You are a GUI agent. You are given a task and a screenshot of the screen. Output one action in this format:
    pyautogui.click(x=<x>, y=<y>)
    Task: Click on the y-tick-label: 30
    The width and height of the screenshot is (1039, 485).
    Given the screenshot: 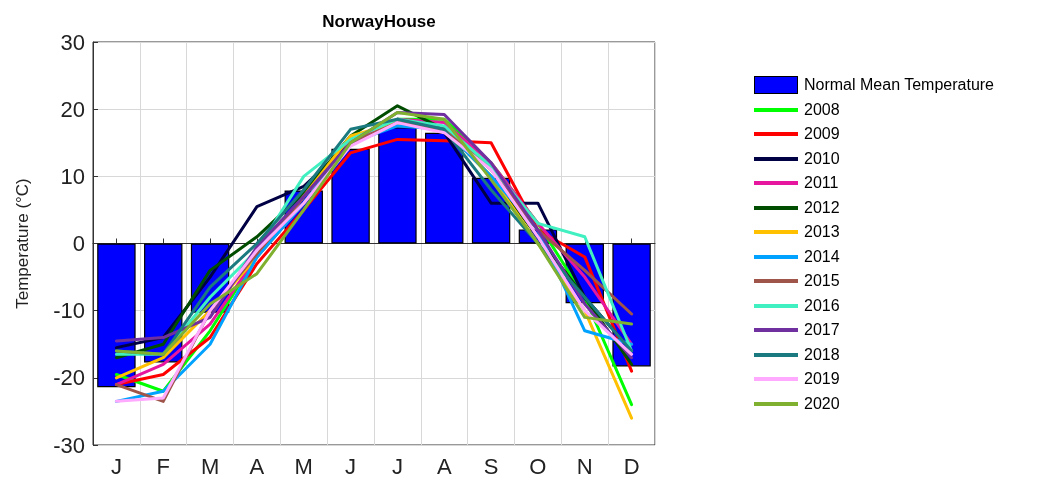 What is the action you would take?
    pyautogui.click(x=72, y=42)
    